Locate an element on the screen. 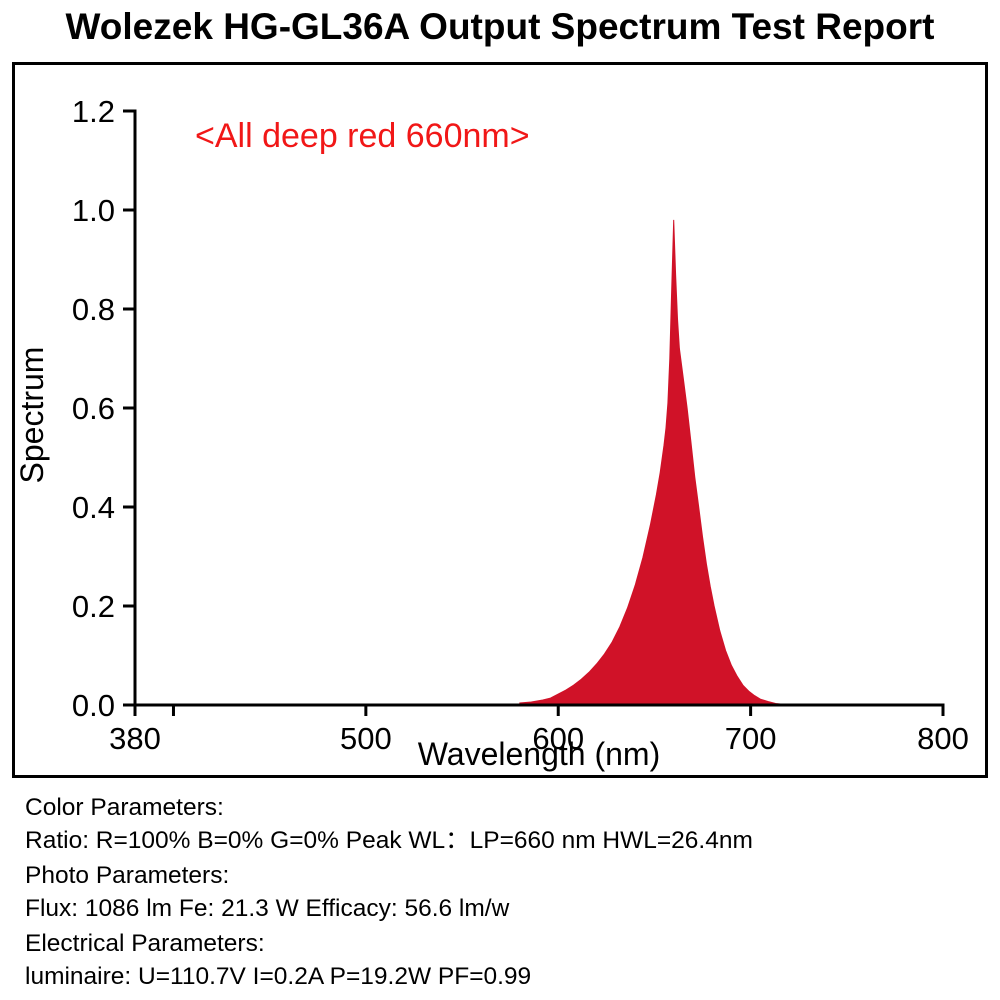 The height and width of the screenshot is (1000, 1000). peak-annotation-text: <All deep red 660nm> is located at coordinates (362, 136).